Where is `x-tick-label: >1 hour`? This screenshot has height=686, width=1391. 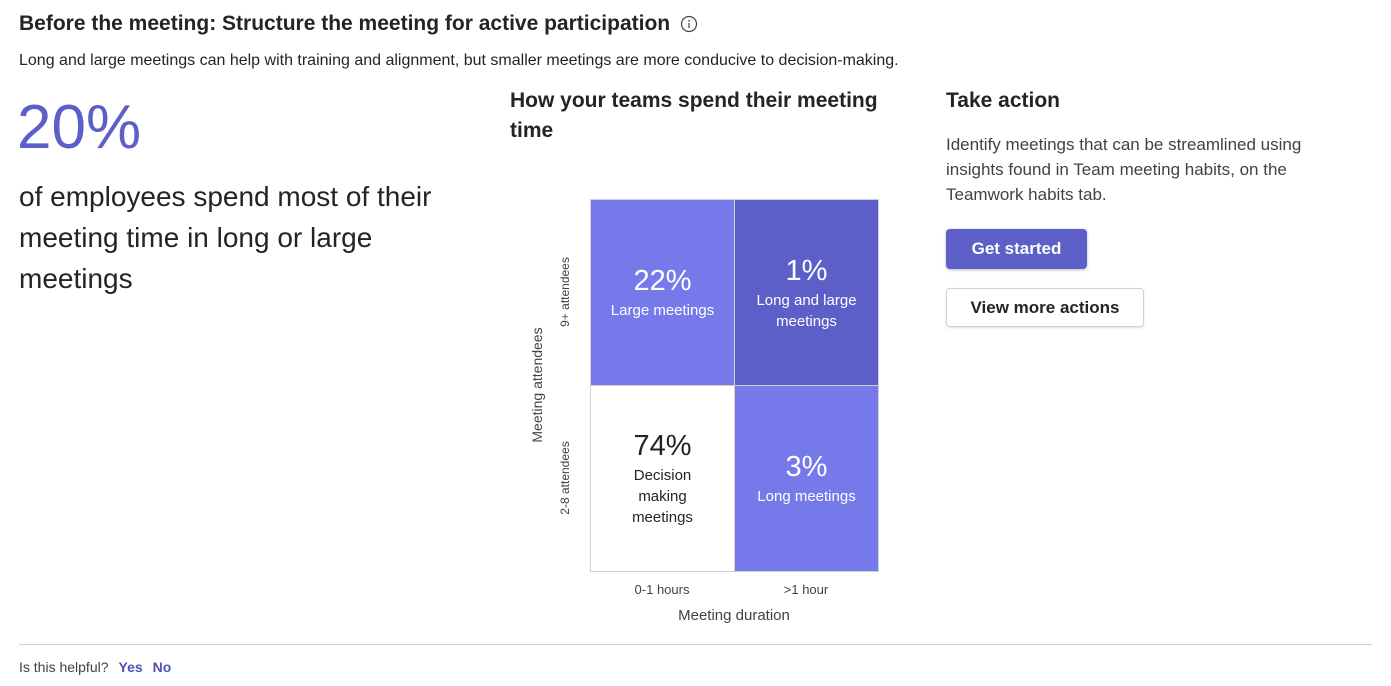 x-tick-label: >1 hour is located at coordinates (806, 589).